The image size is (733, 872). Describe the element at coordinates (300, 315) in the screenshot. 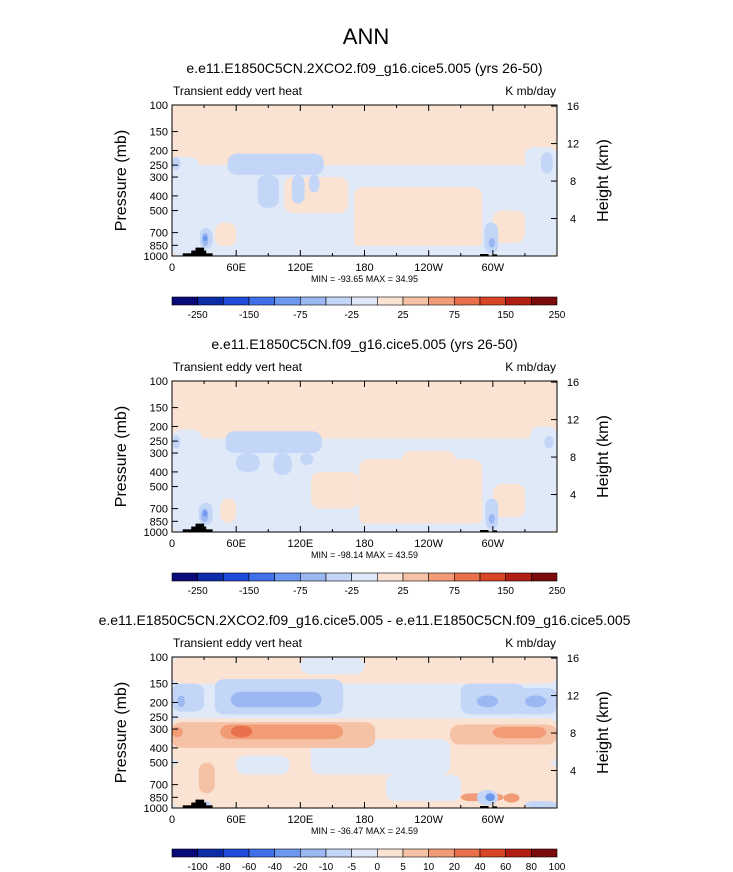

I see `colorbar-label: -75` at that location.